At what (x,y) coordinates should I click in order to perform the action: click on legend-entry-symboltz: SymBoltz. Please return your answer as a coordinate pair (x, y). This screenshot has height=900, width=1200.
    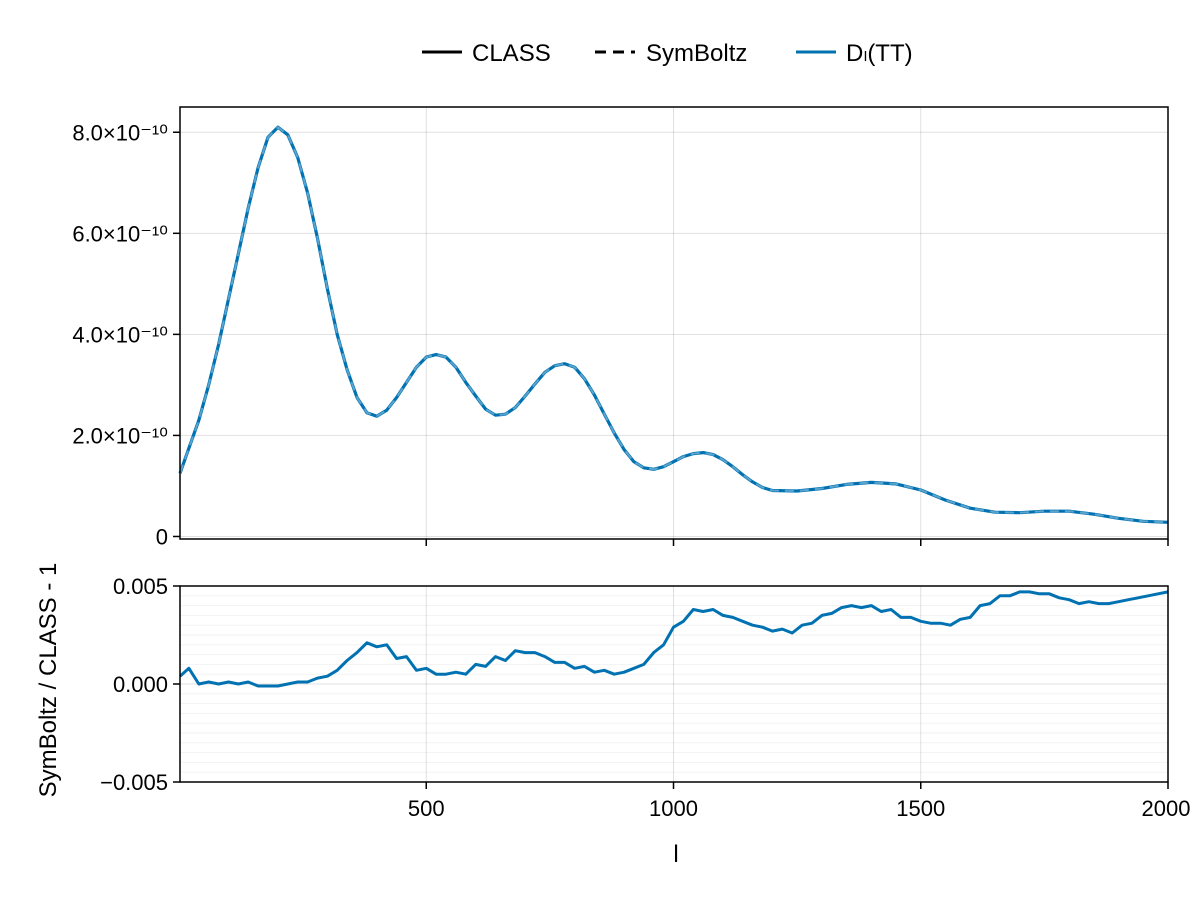
    Looking at the image, I should click on (671, 53).